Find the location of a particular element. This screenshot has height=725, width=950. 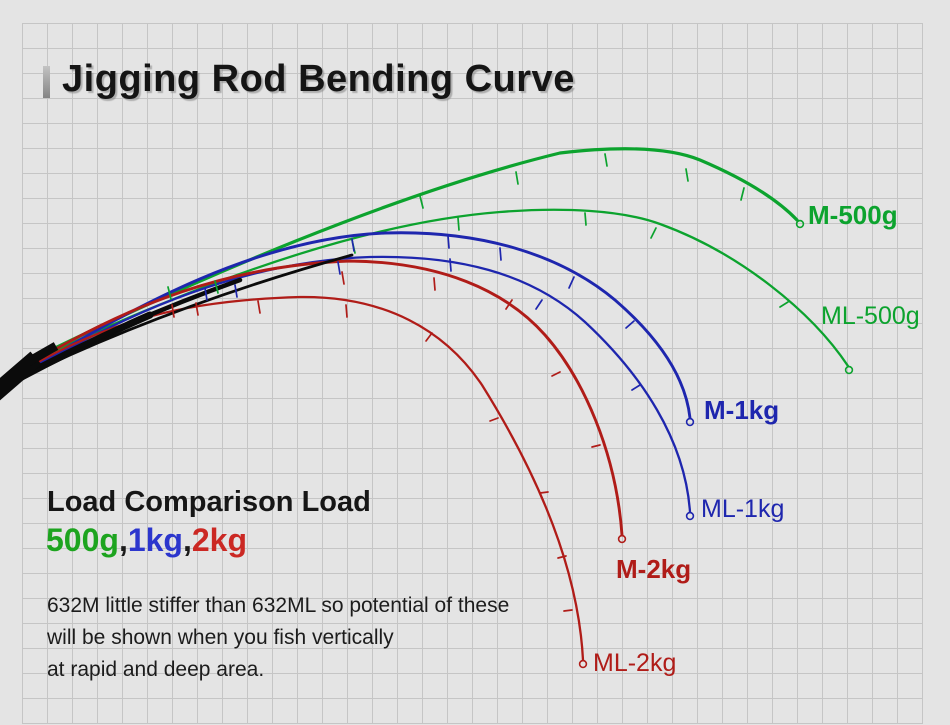

page-title: Jigging Rod Bending Curve is located at coordinates (318, 79).